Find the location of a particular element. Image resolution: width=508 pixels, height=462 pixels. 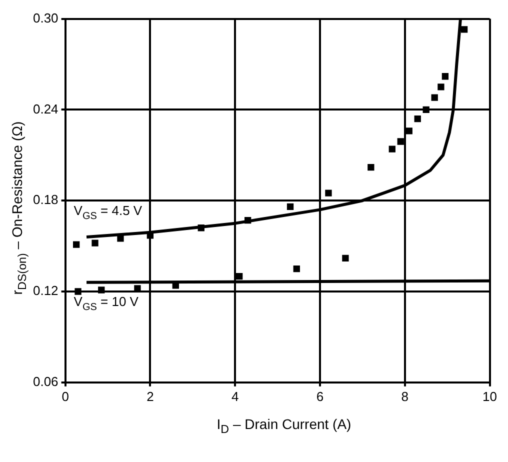

x-tick-label: 10 is located at coordinates (490, 396).